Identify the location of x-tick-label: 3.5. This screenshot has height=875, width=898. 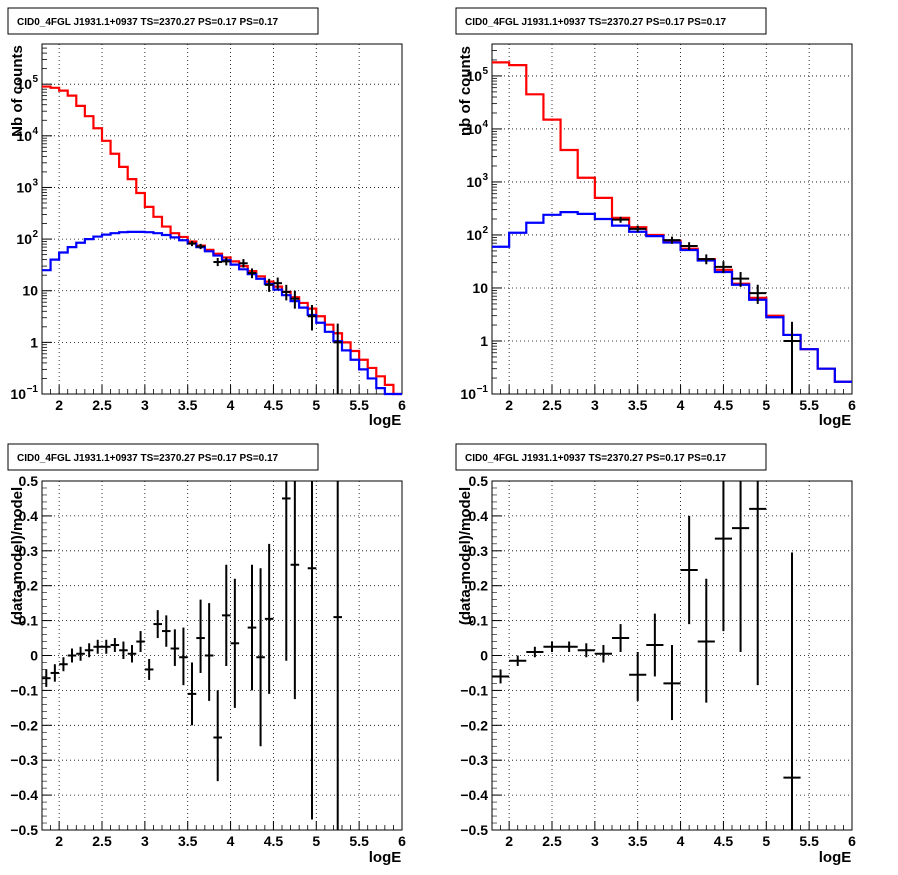
(638, 841).